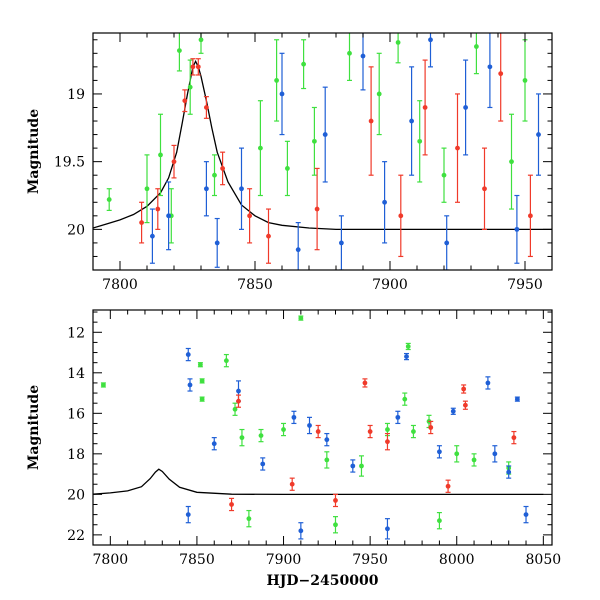 Image resolution: width=600 pixels, height=600 pixels. What do you see at coordinates (197, 560) in the screenshot?
I see `bottom-x-tick-label: 7850` at bounding box center [197, 560].